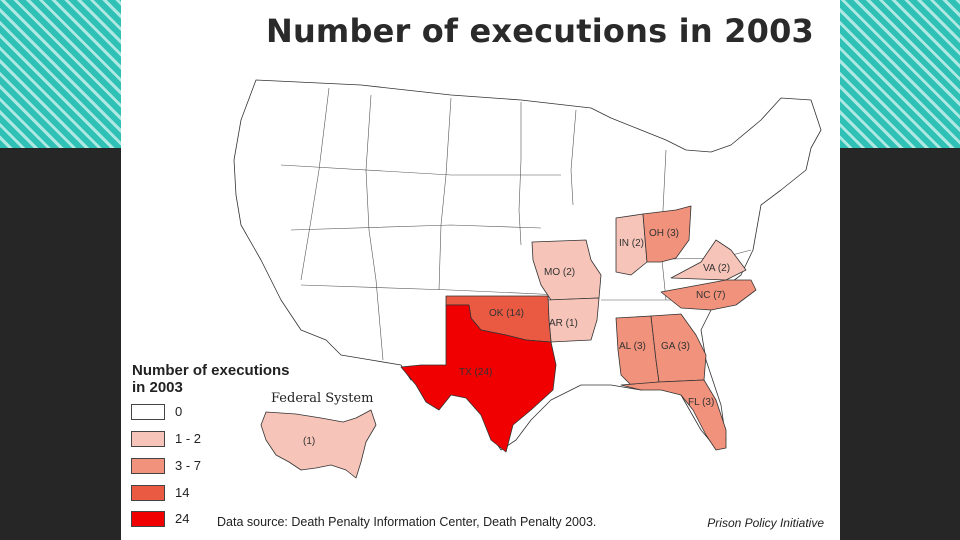 Image resolution: width=960 pixels, height=540 pixels. Describe the element at coordinates (211, 493) in the screenshot. I see `legend-item-3: 14` at that location.